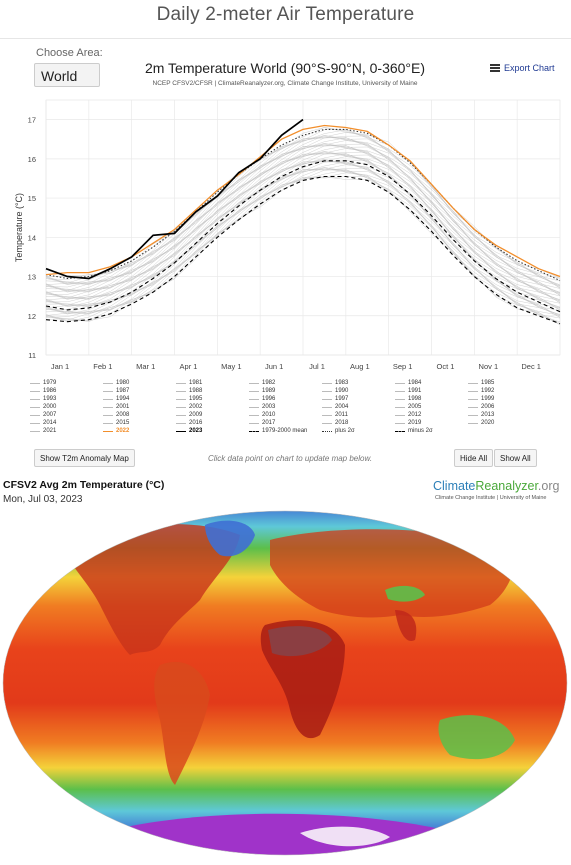 The width and height of the screenshot is (571, 865). Describe the element at coordinates (212, 423) in the screenshot. I see `legend-item: 2016` at that location.